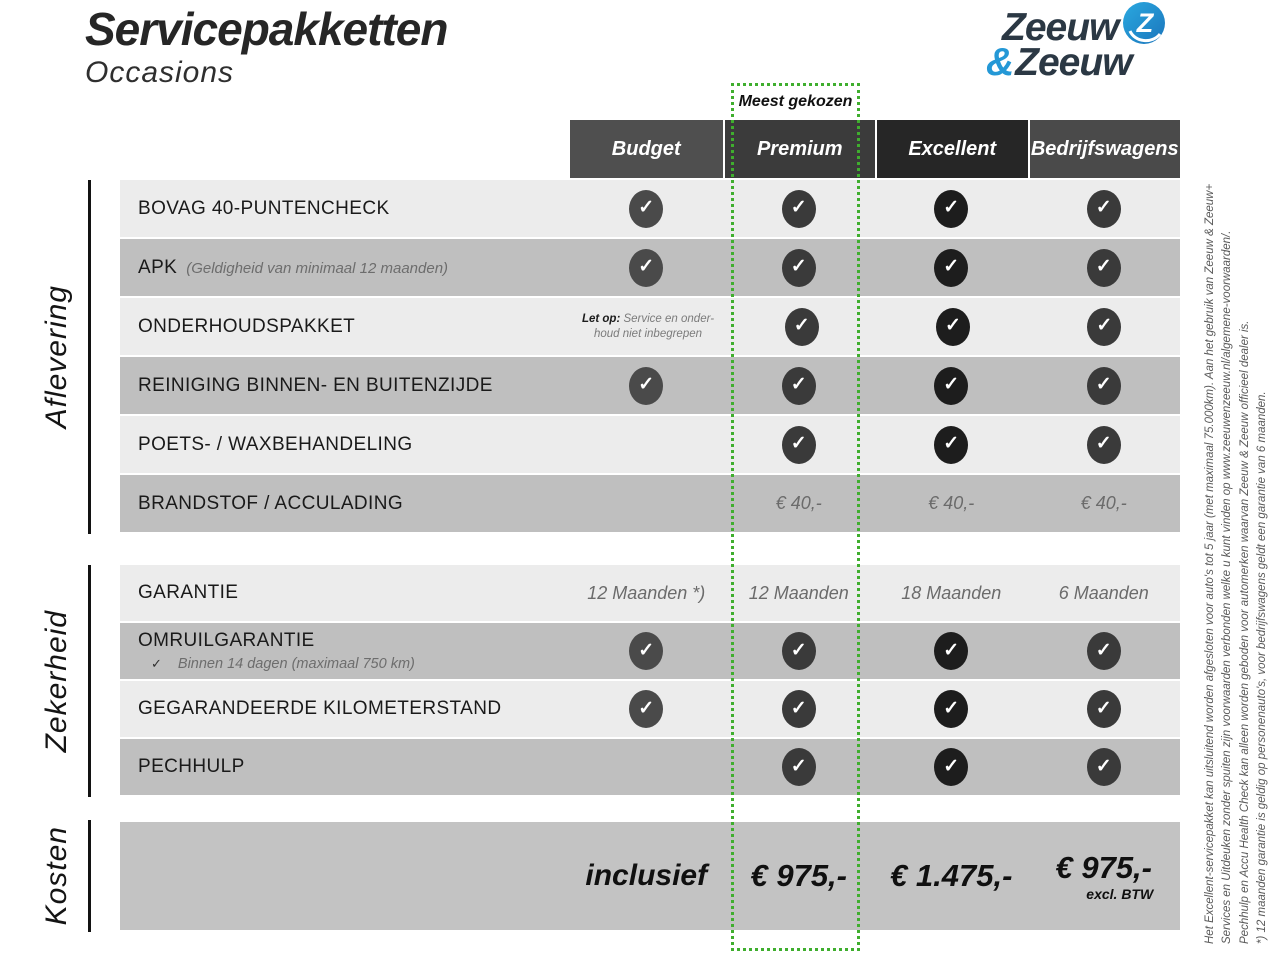  What do you see at coordinates (226, 640) in the screenshot?
I see `row-label: OMRUILGARANTIE` at bounding box center [226, 640].